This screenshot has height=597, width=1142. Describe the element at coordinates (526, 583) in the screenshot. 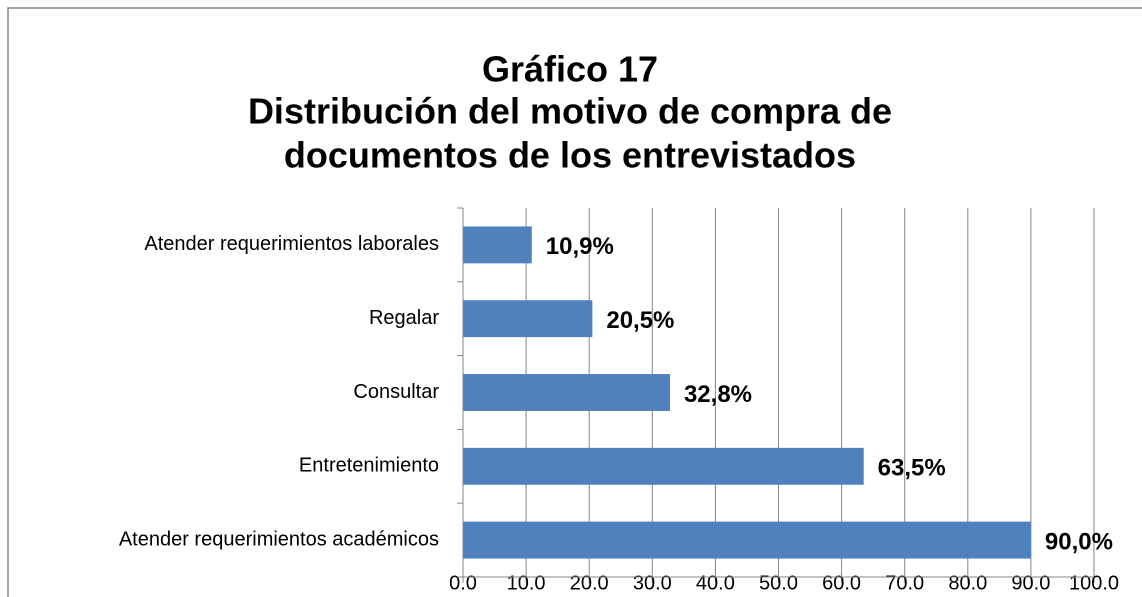

I see `x-tick-label: 10.0` at that location.